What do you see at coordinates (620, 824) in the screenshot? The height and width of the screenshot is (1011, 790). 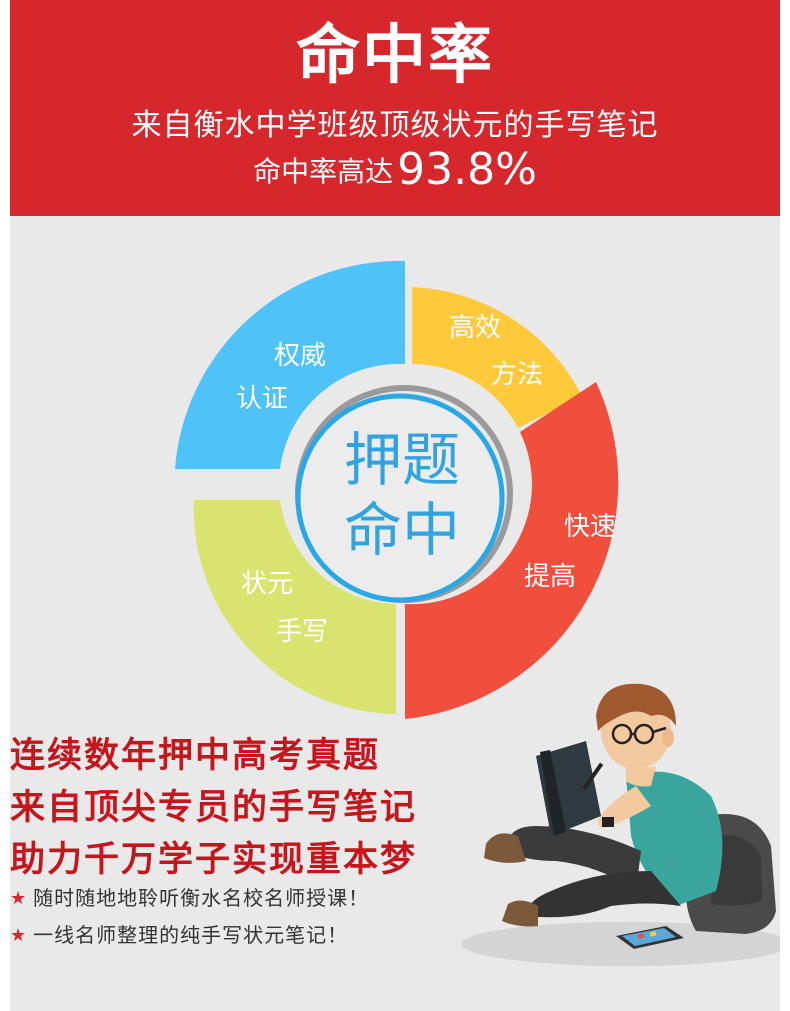 I see `student-reading-illustration` at bounding box center [620, 824].